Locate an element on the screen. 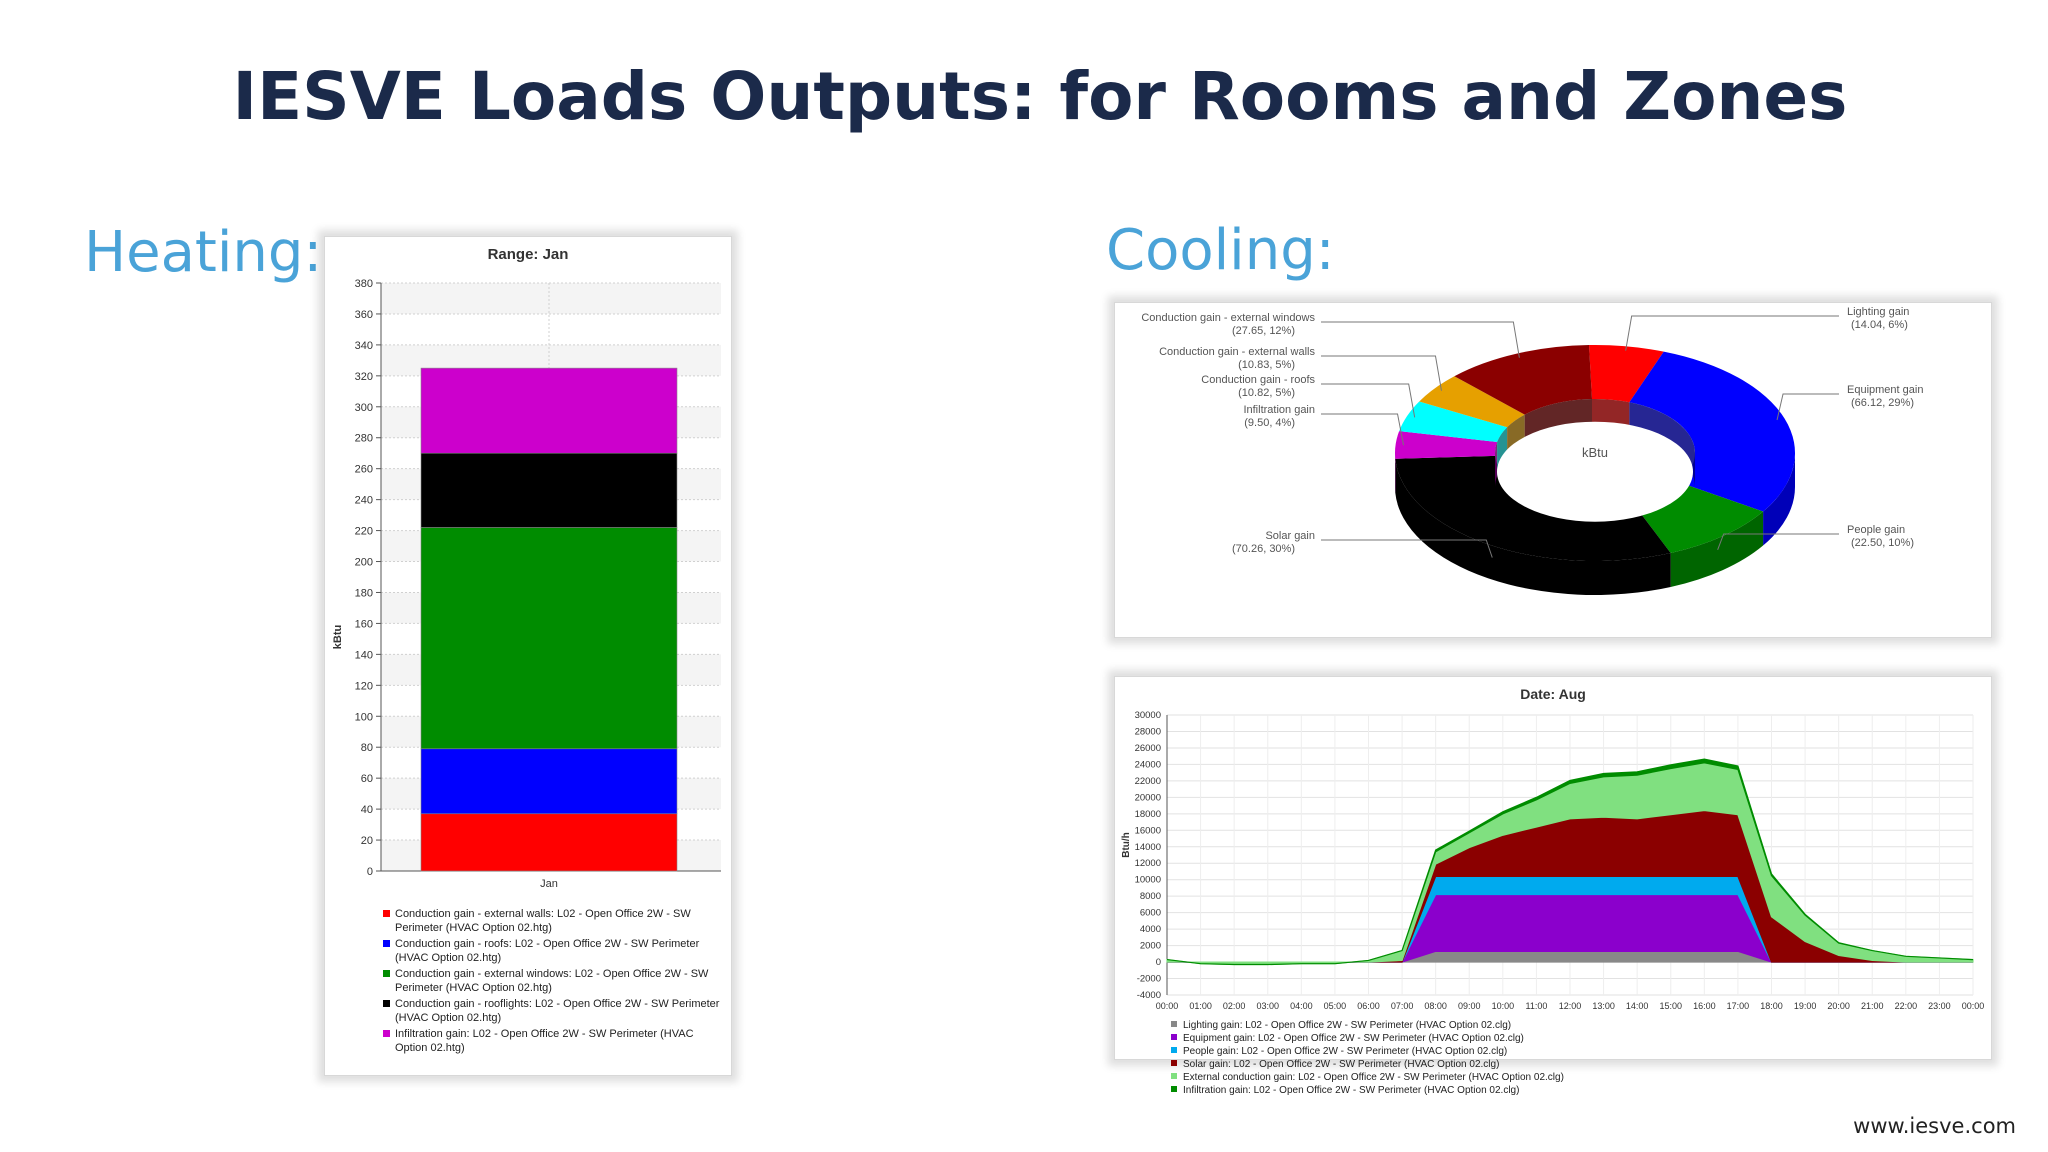 The image size is (2048, 1152). pie-slice-value: (10.83, 5%) is located at coordinates (1266, 365).